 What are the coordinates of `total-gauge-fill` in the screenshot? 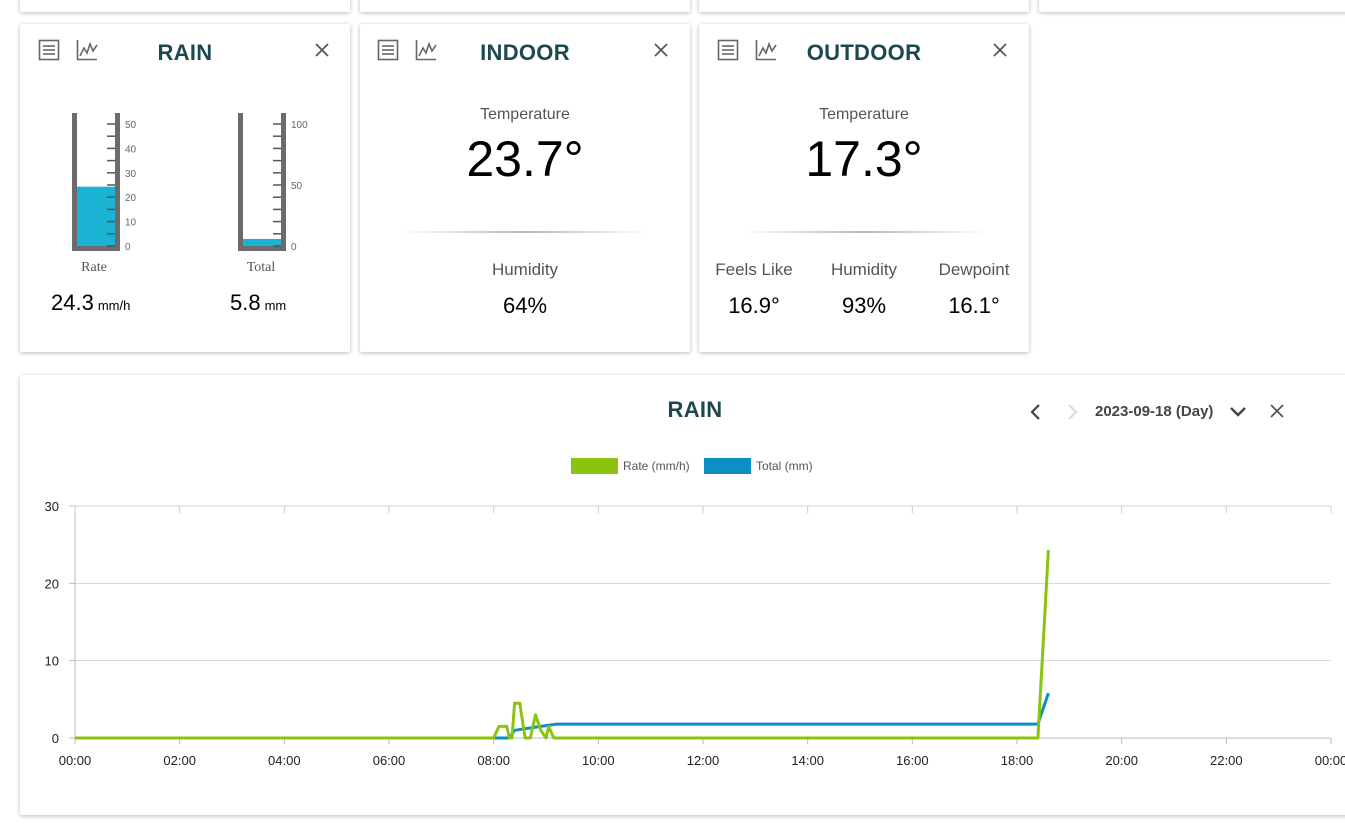 It's located at (262, 242).